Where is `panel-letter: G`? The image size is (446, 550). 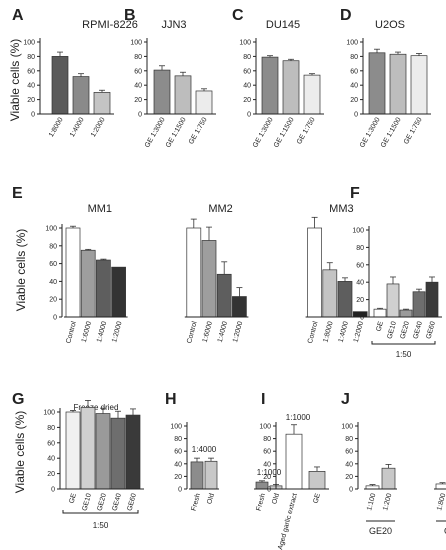 panel-letter: G is located at coordinates (18, 399).